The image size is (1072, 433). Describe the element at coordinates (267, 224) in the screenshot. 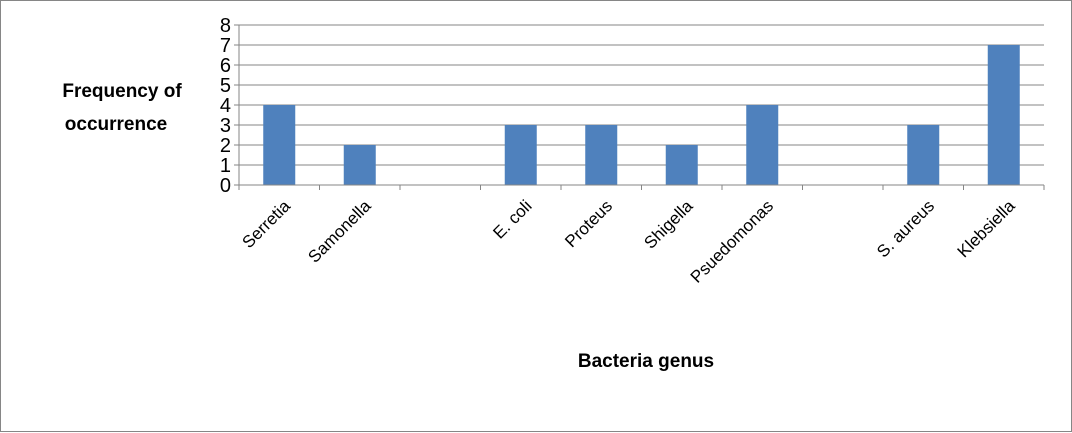

I see `x-tick-label: Serretia` at that location.